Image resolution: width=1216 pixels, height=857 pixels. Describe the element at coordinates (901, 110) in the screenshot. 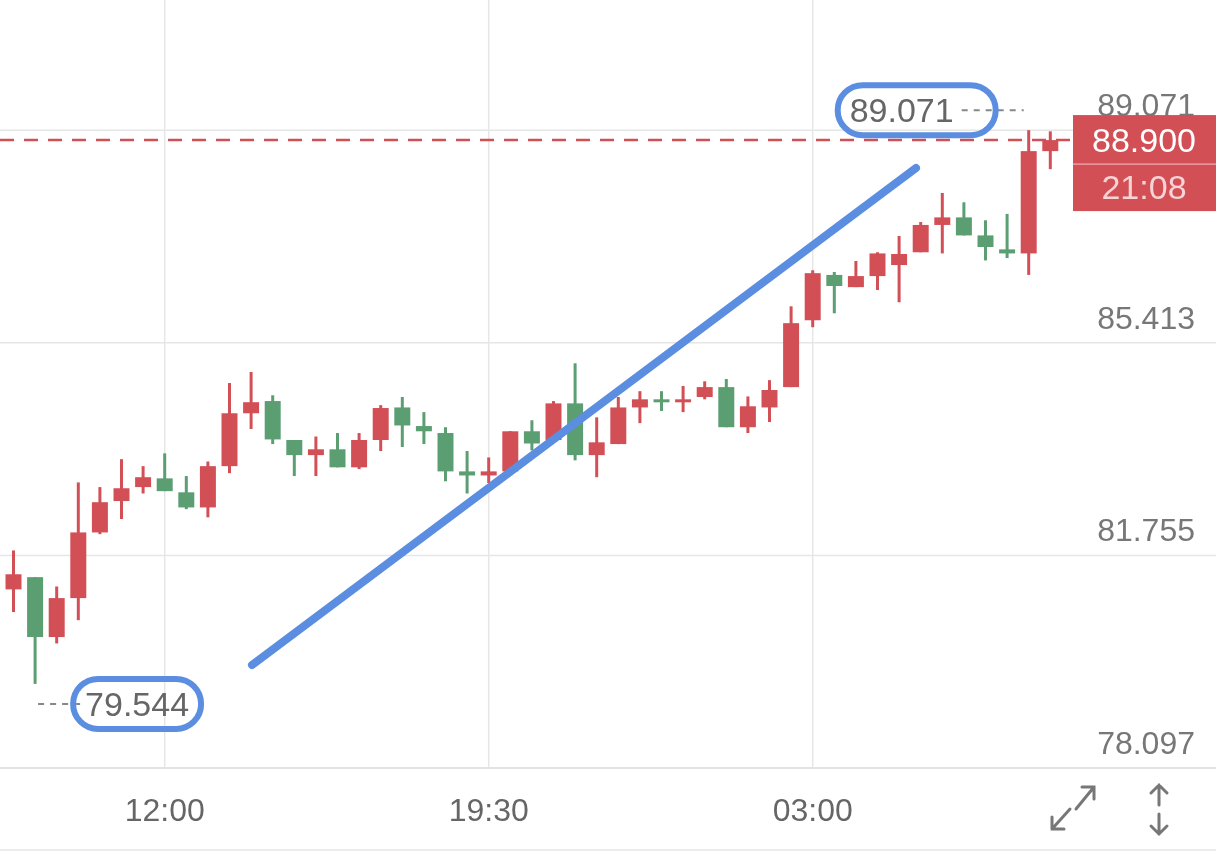

I see `annotation: 89.071` at that location.